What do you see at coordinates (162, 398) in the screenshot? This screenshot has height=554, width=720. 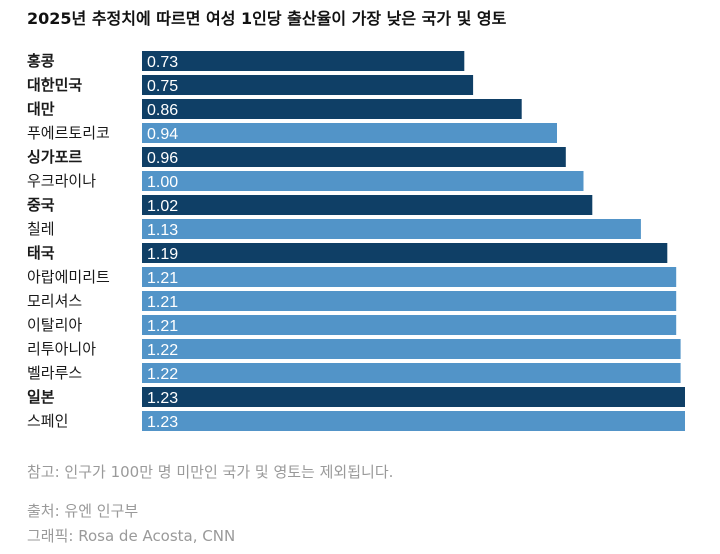 I see `value-label-row-15: 1.23` at bounding box center [162, 398].